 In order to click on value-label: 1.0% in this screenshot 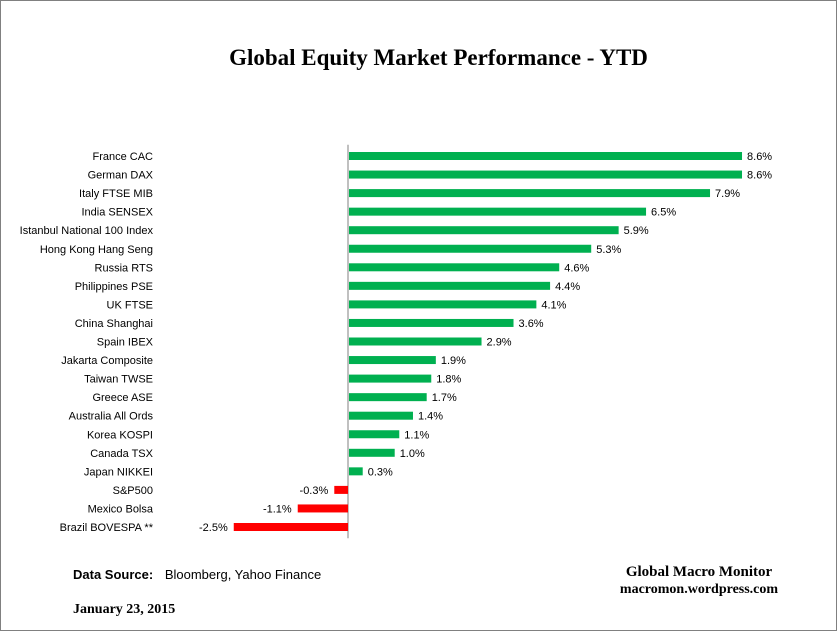, I will do `click(412, 454)`.